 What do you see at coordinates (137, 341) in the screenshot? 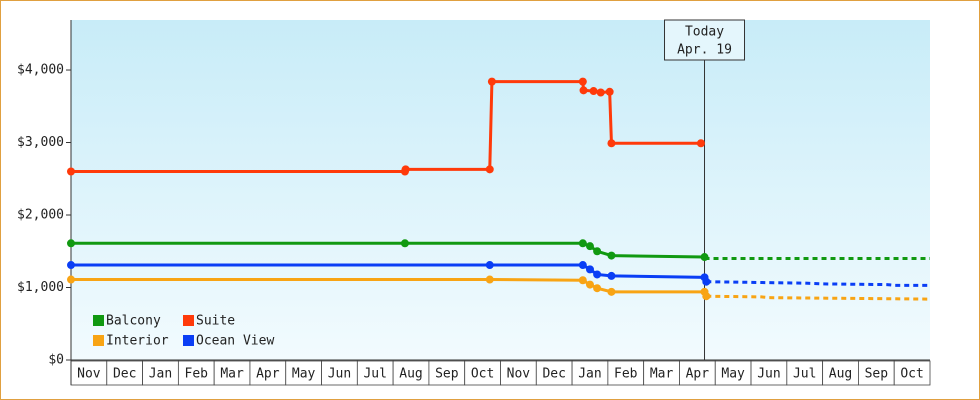
I see `legend-label: Interior` at bounding box center [137, 341].